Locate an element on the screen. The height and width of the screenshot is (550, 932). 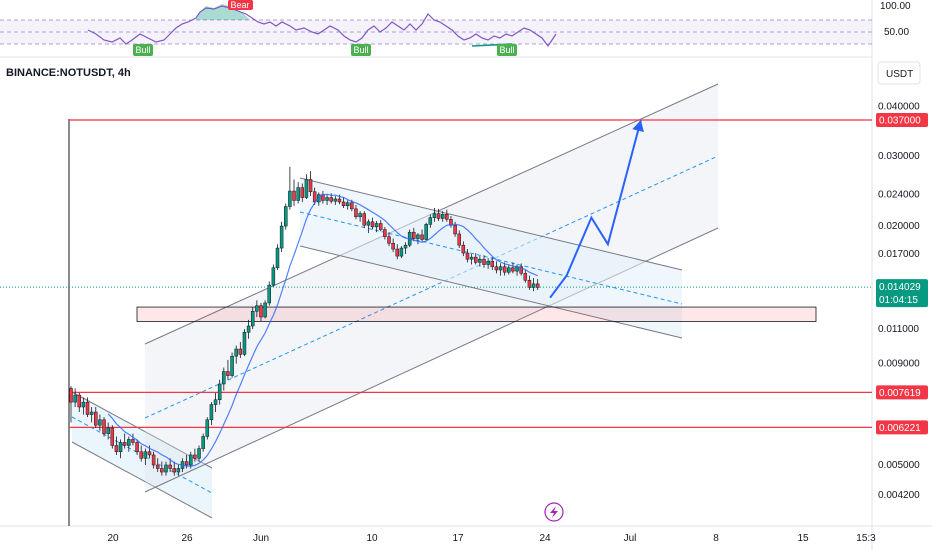
rsi-signal-bull-2-label: Bull is located at coordinates (360, 50).